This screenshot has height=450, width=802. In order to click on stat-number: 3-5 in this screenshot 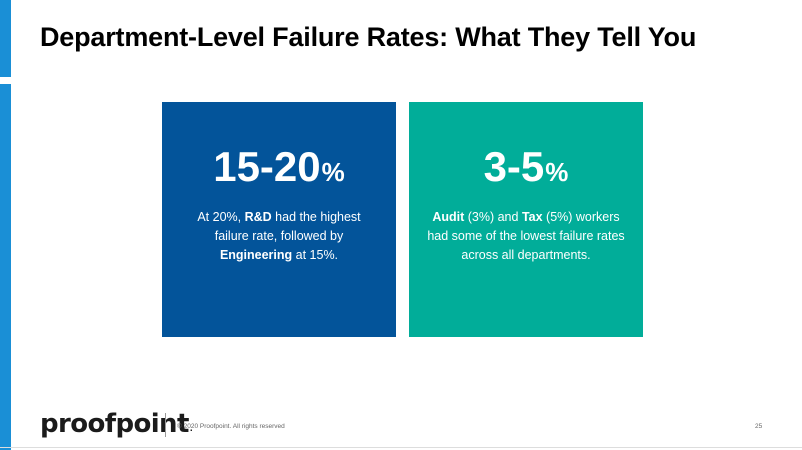, I will do `click(514, 166)`.